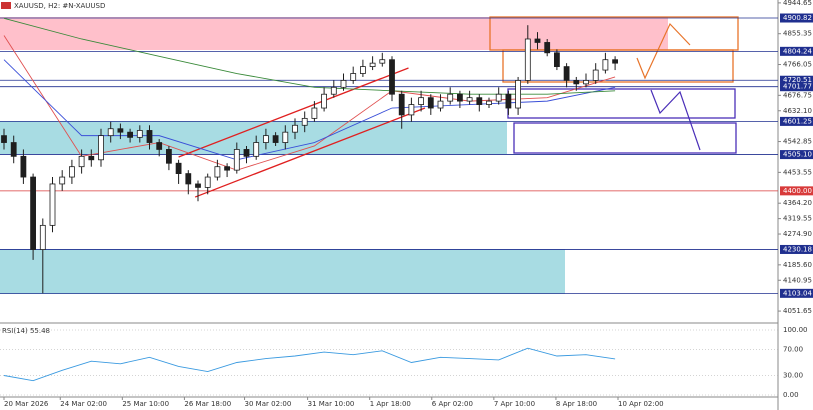  What do you see at coordinates (576, 404) in the screenshot?
I see `x-tick-label: 8 Apr 18:00` at bounding box center [576, 404].